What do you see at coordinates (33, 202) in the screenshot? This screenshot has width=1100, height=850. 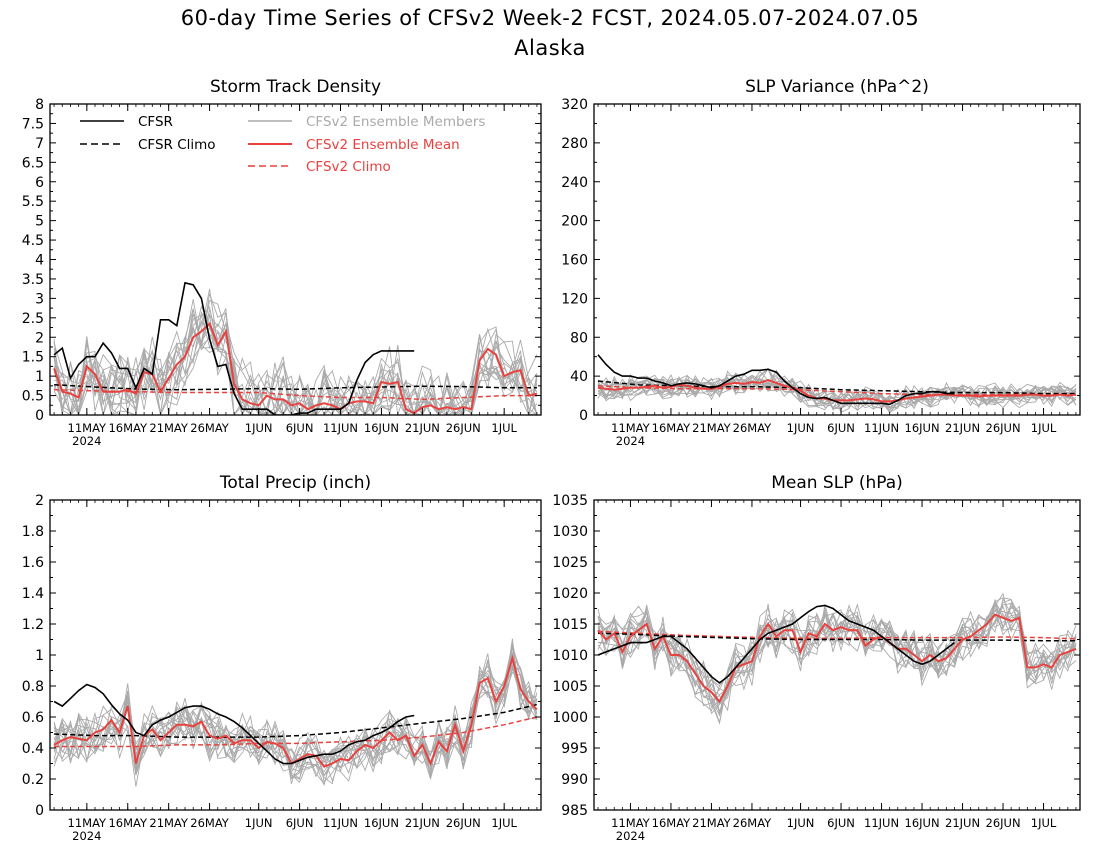 I see `y-tick-label: 5.5` at bounding box center [33, 202].